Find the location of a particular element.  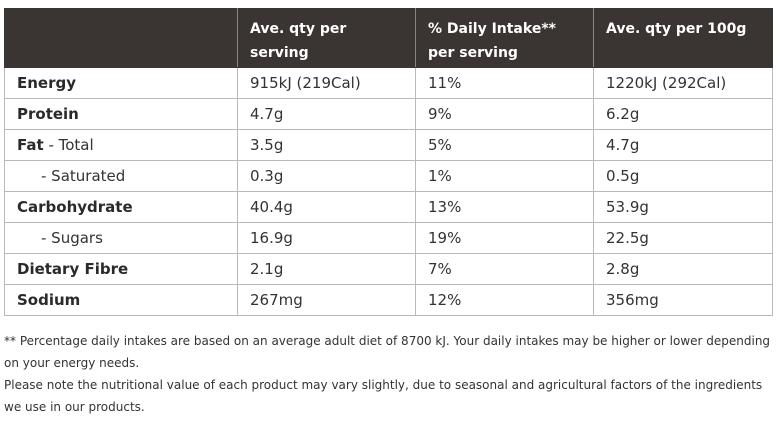

cell-serving: 4.7g is located at coordinates (326, 114).